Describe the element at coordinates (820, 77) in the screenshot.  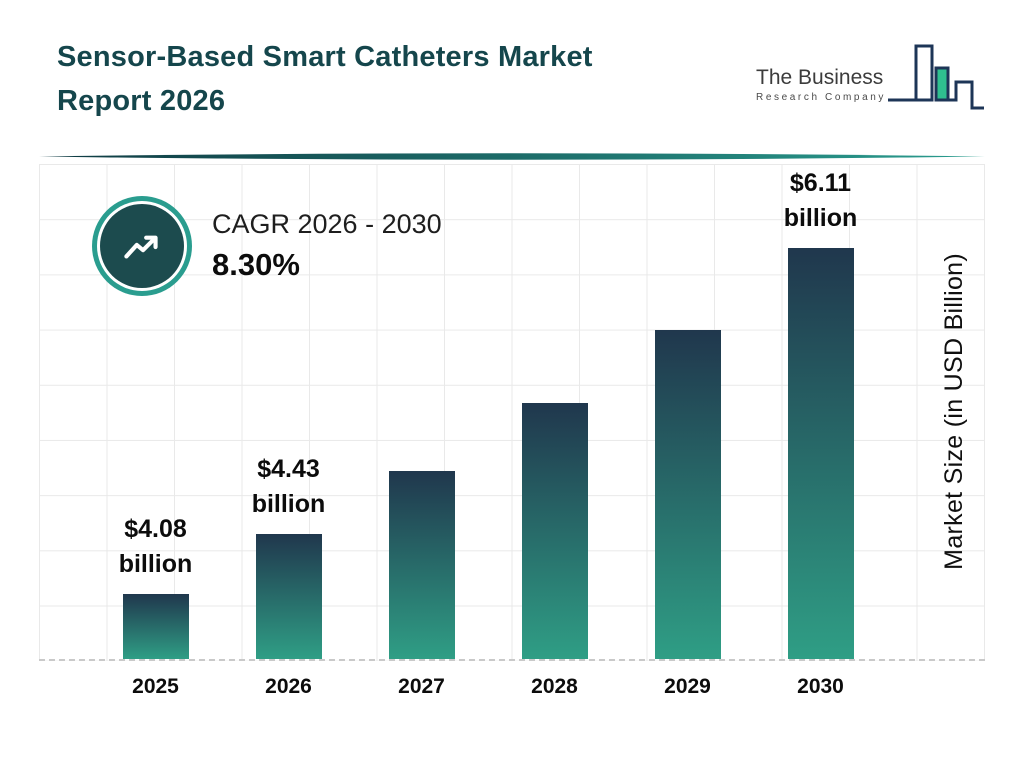
I see `logo-name: The Business` at that location.